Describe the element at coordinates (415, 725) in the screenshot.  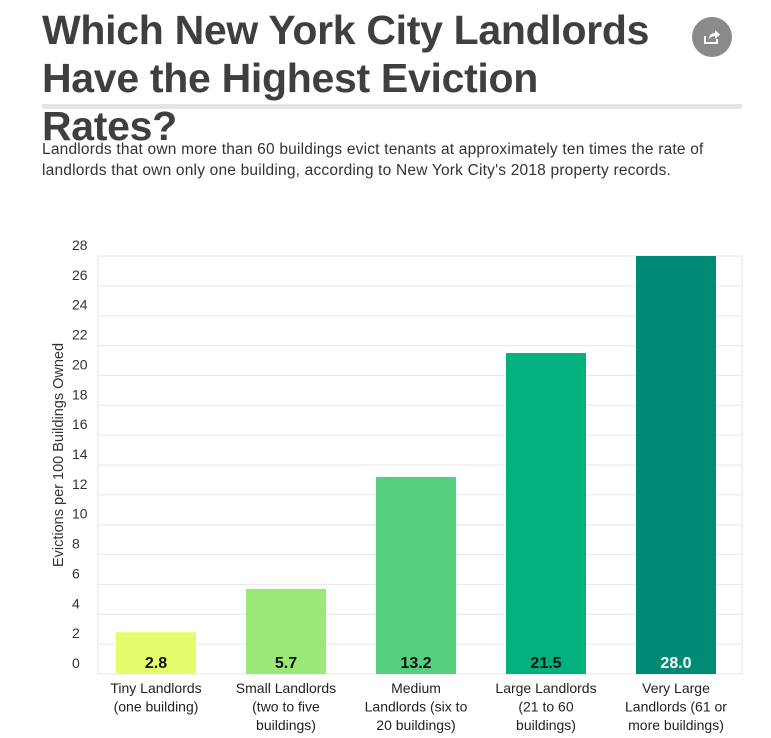
I see `x-tick-label: 20 buildings)` at that location.